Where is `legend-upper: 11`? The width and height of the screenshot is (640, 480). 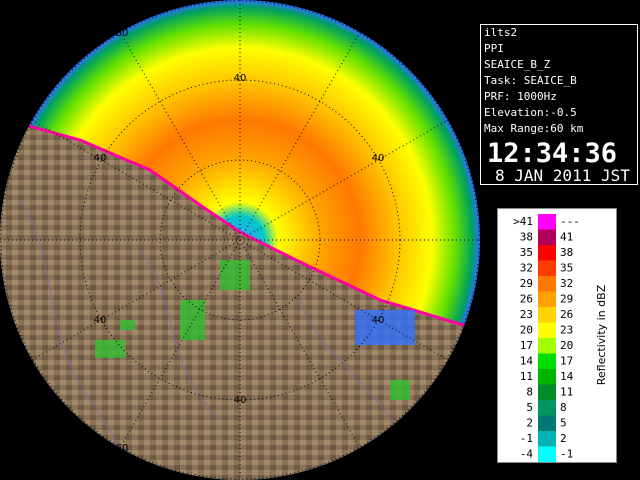
legend-upper: 11 is located at coordinates (566, 391).